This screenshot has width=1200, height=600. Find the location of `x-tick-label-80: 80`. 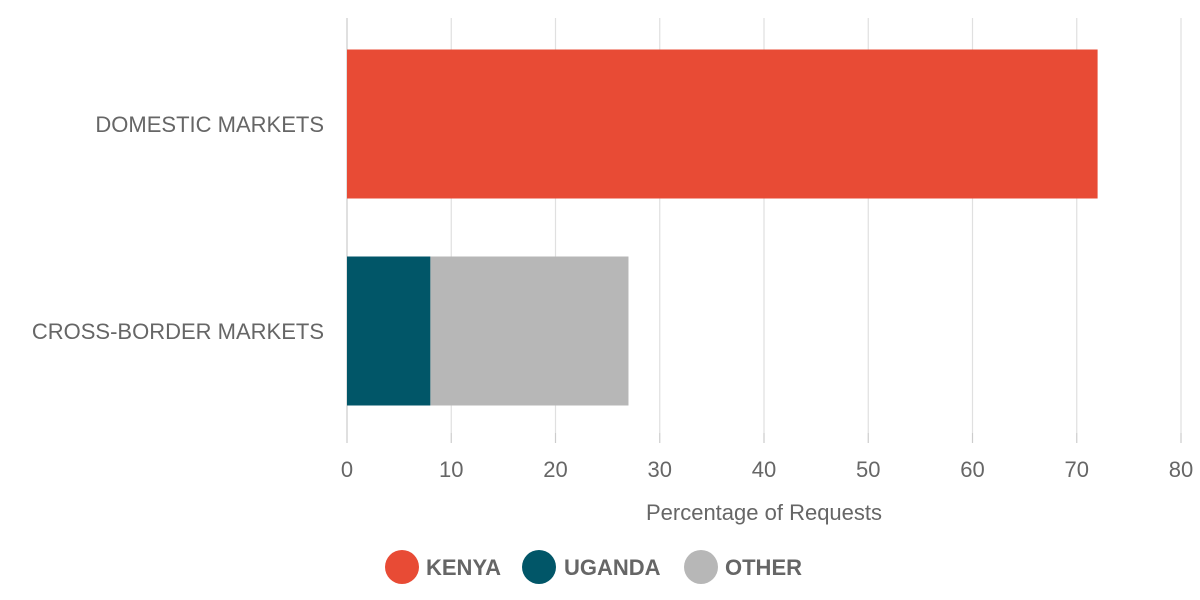

x-tick-label-80: 80 is located at coordinates (1181, 469).